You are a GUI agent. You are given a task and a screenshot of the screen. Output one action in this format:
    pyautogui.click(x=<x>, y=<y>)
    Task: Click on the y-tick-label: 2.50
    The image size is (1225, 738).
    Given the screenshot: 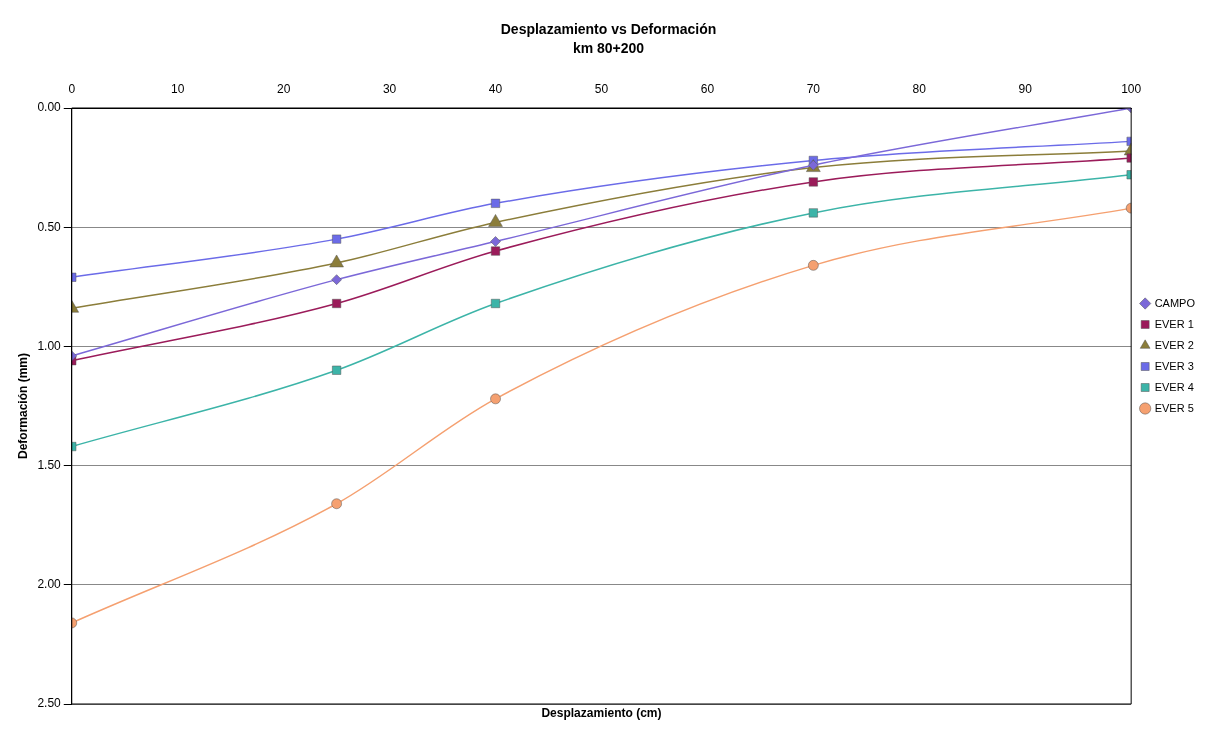 What is the action you would take?
    pyautogui.click(x=49, y=703)
    